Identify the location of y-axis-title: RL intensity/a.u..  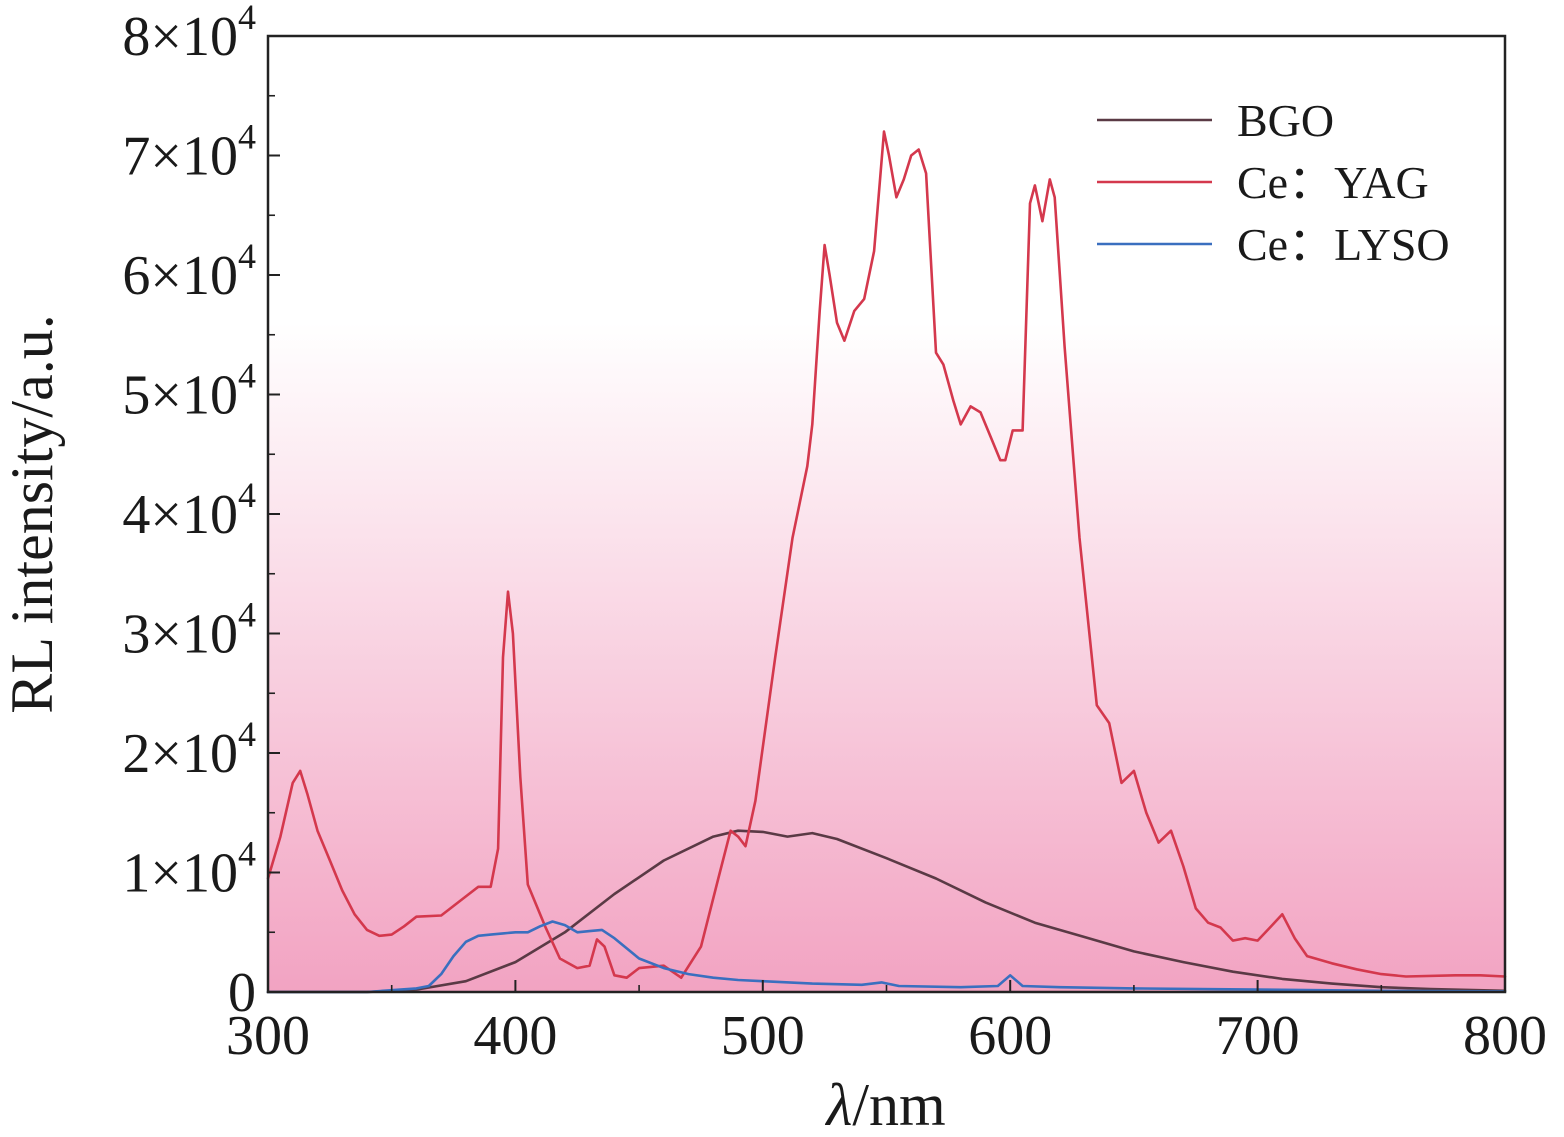
(32, 513).